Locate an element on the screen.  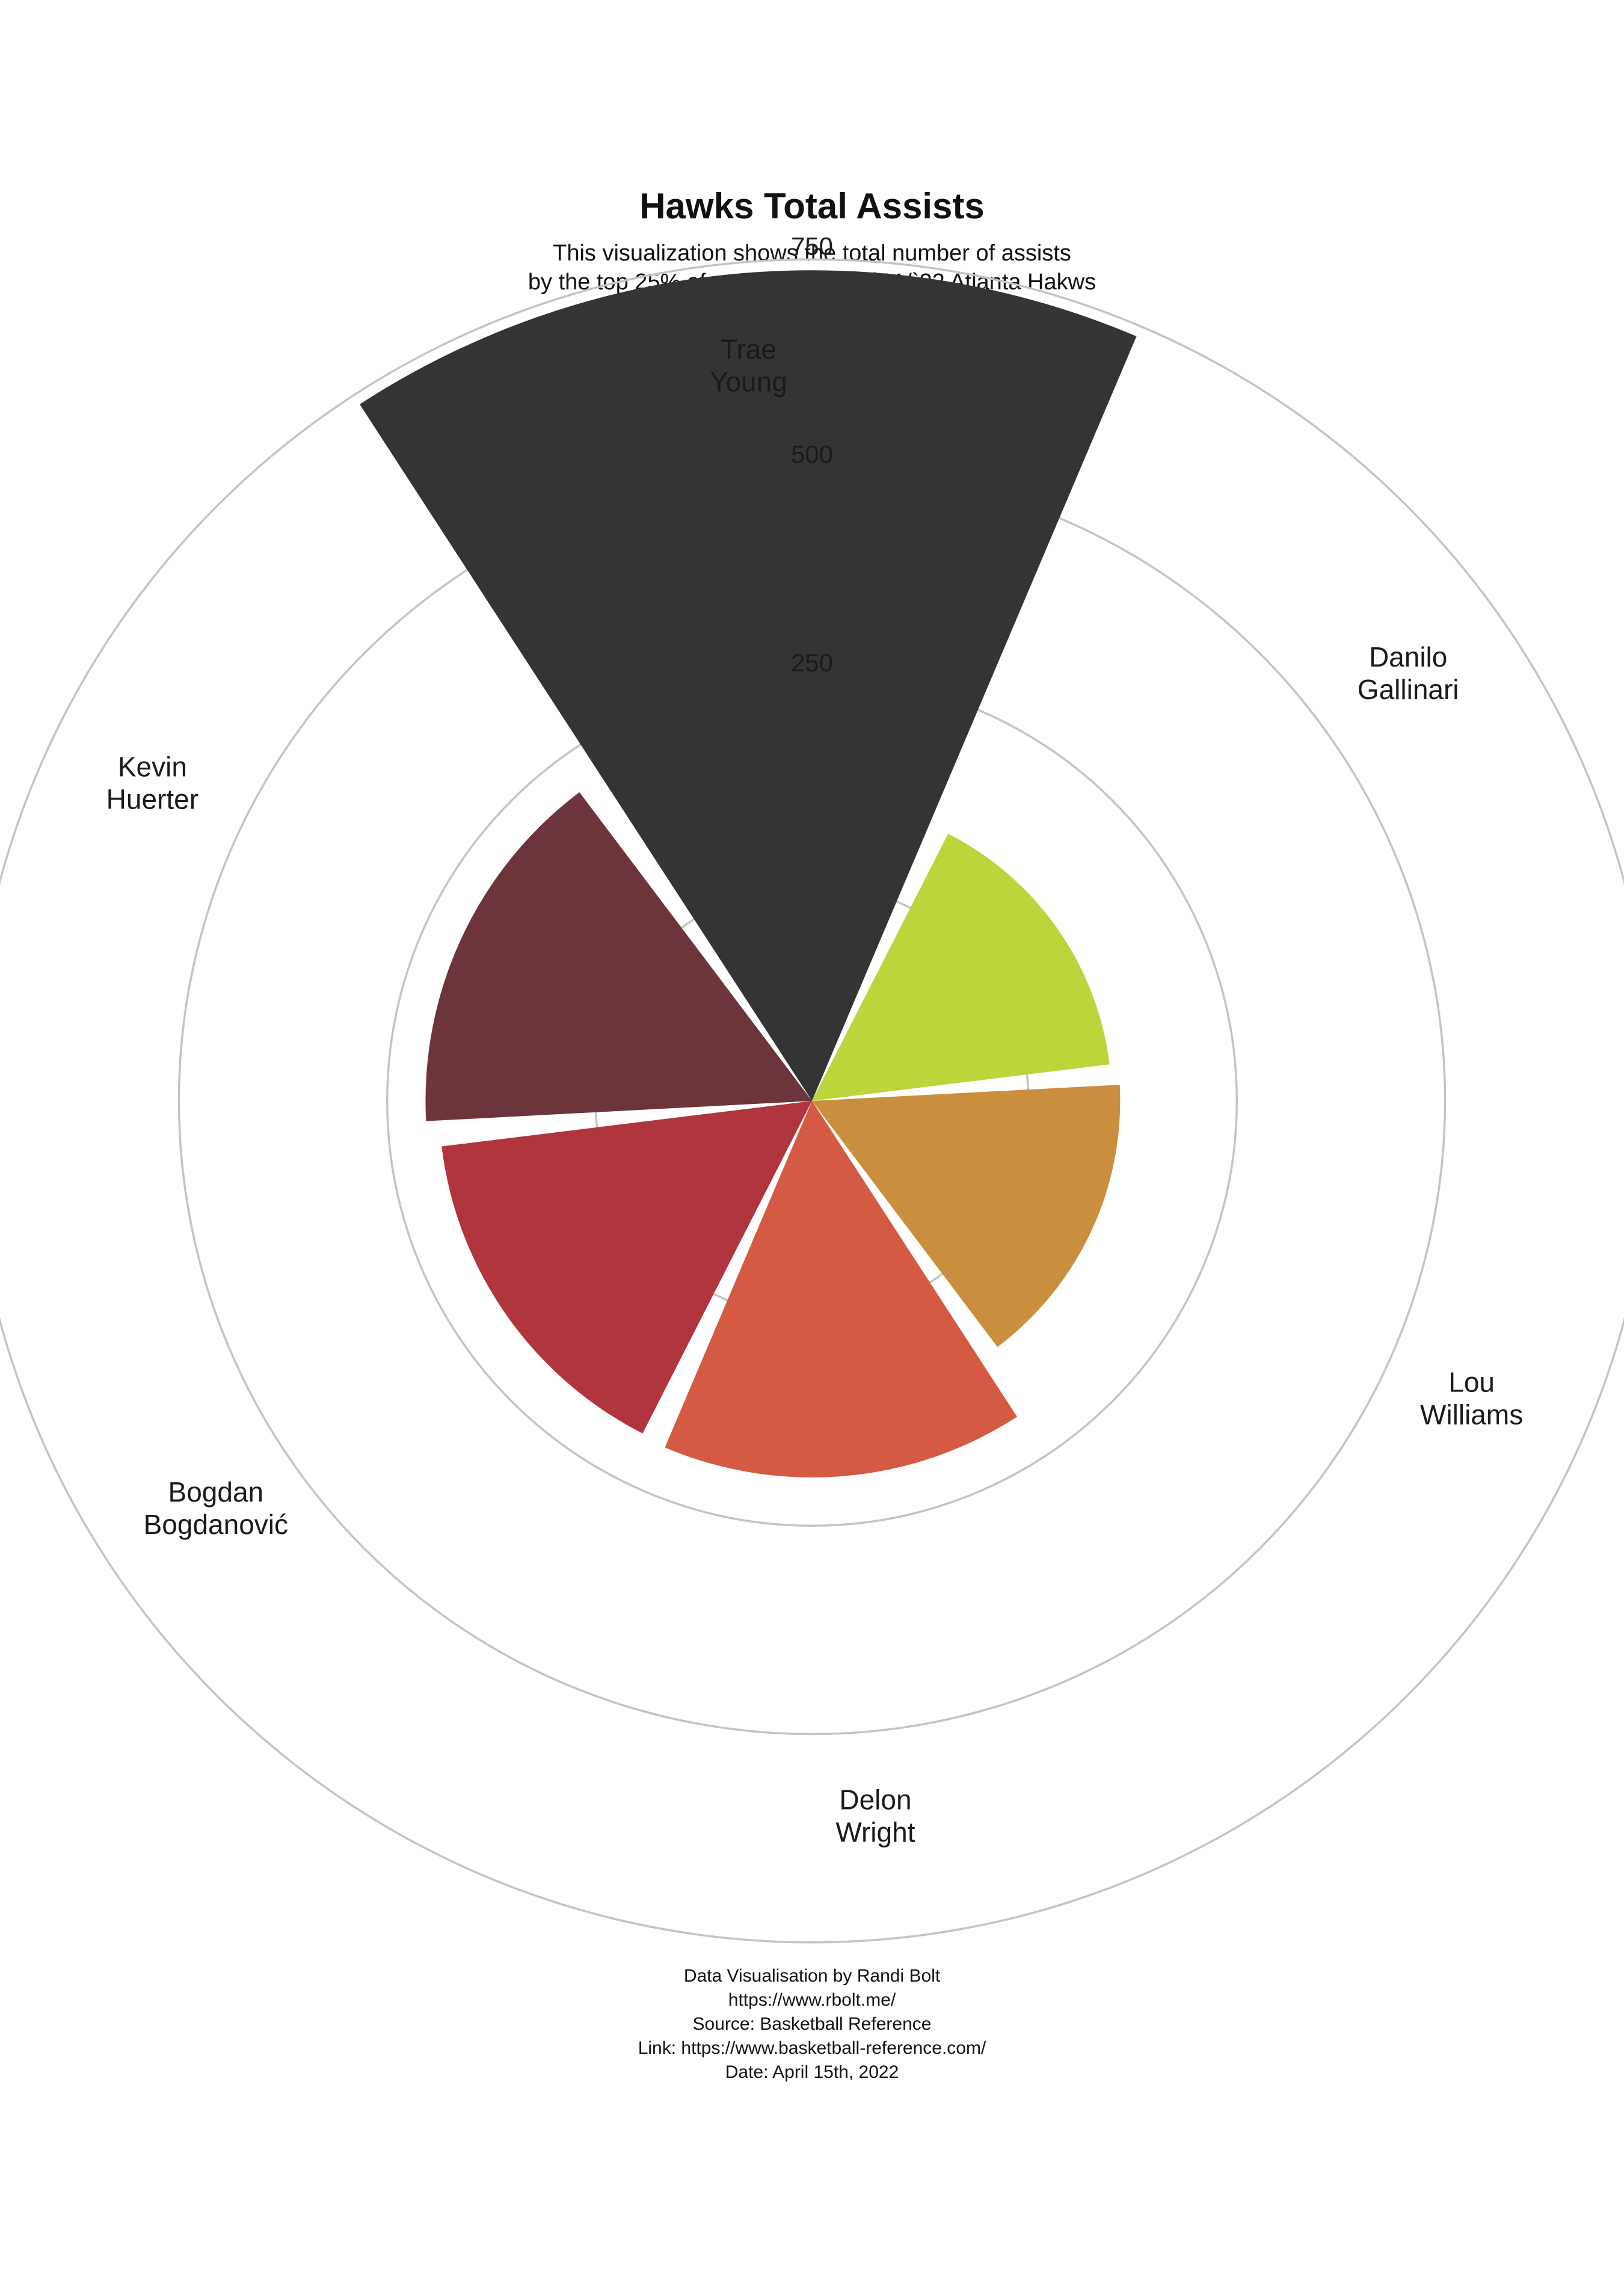
credit-date: Date: April 15th, 2022 is located at coordinates (812, 2072).